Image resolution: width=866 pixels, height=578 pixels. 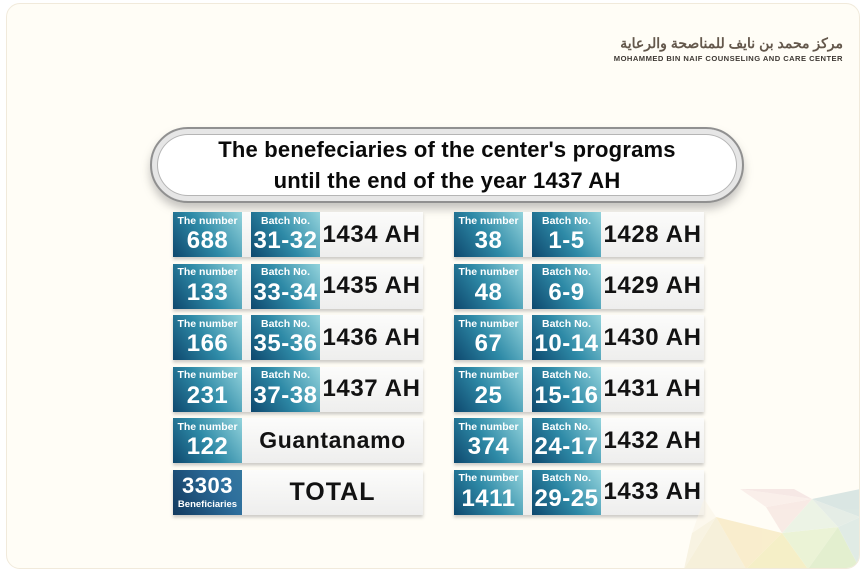 What do you see at coordinates (371, 388) in the screenshot?
I see `row-label: 1437 AH` at bounding box center [371, 388].